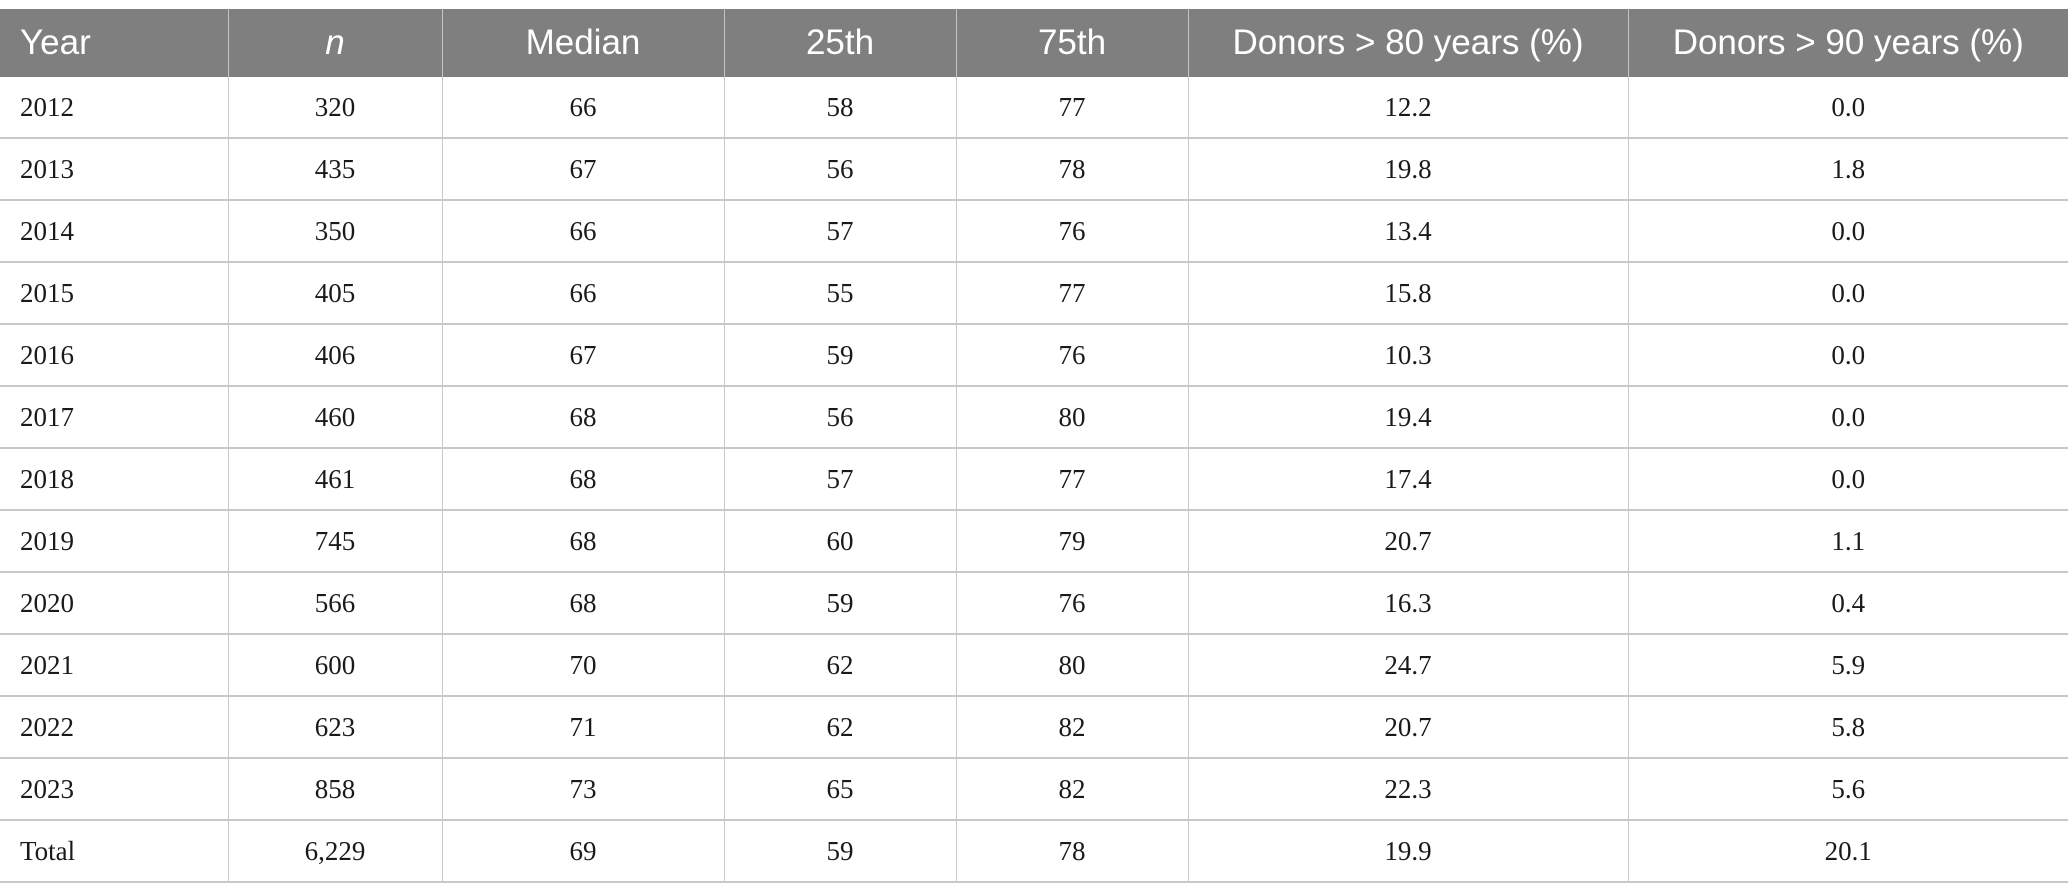 Image resolution: width=2068 pixels, height=893 pixels. I want to click on cell-donors-over-80: 24.7, so click(1408, 665).